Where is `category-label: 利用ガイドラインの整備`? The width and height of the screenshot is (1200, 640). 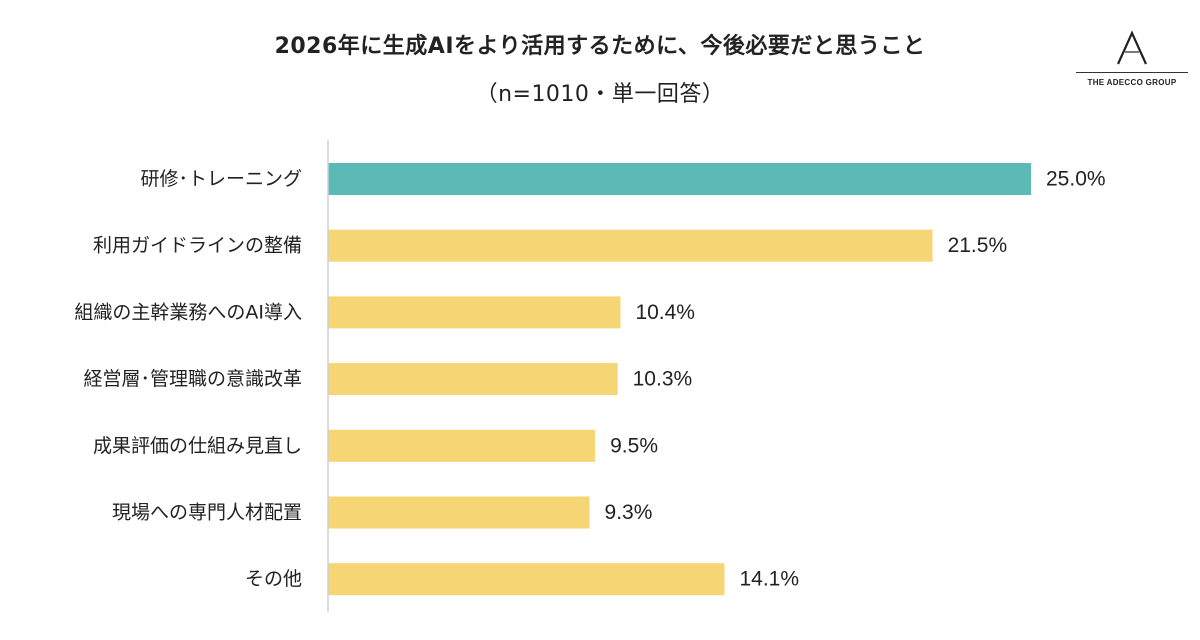
category-label: 利用ガイドラインの整備 is located at coordinates (197, 246).